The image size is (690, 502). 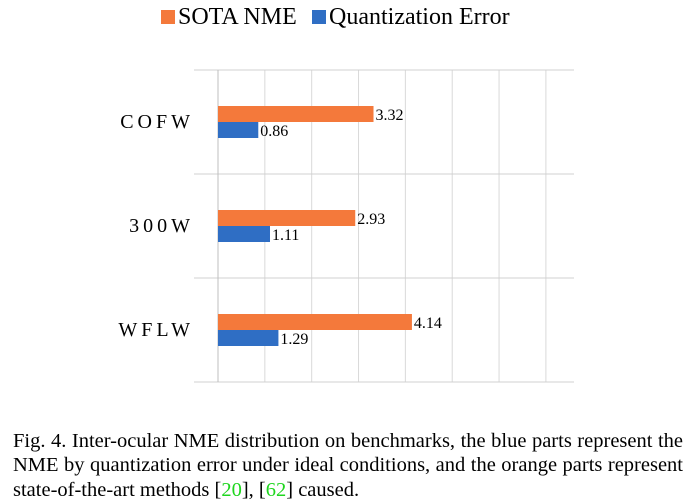 I want to click on category-label: 300W, so click(x=161, y=226).